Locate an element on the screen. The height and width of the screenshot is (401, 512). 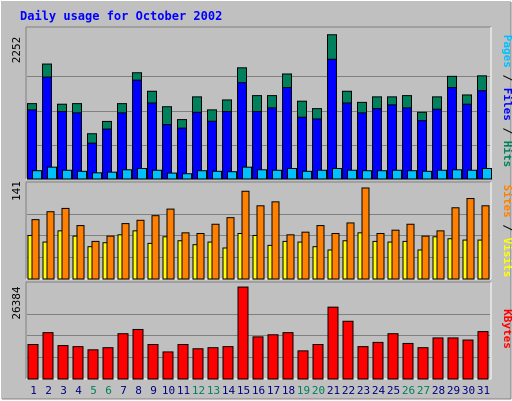
day-label: 6 is located at coordinates (108, 390).